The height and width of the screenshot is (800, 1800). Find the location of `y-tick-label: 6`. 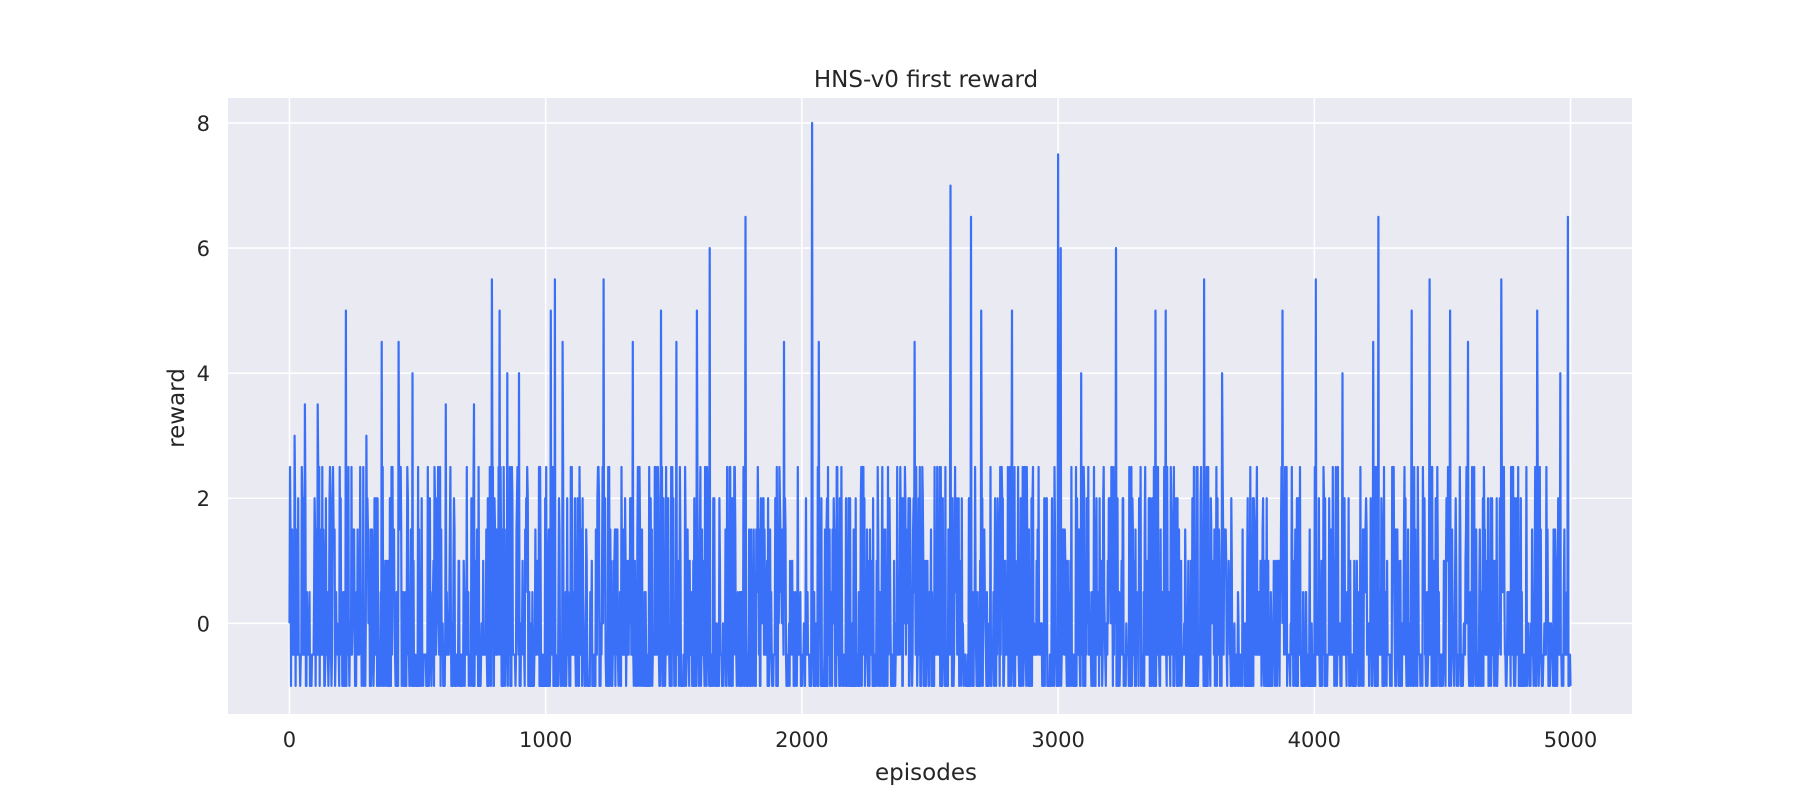

y-tick-label: 6 is located at coordinates (203, 249).